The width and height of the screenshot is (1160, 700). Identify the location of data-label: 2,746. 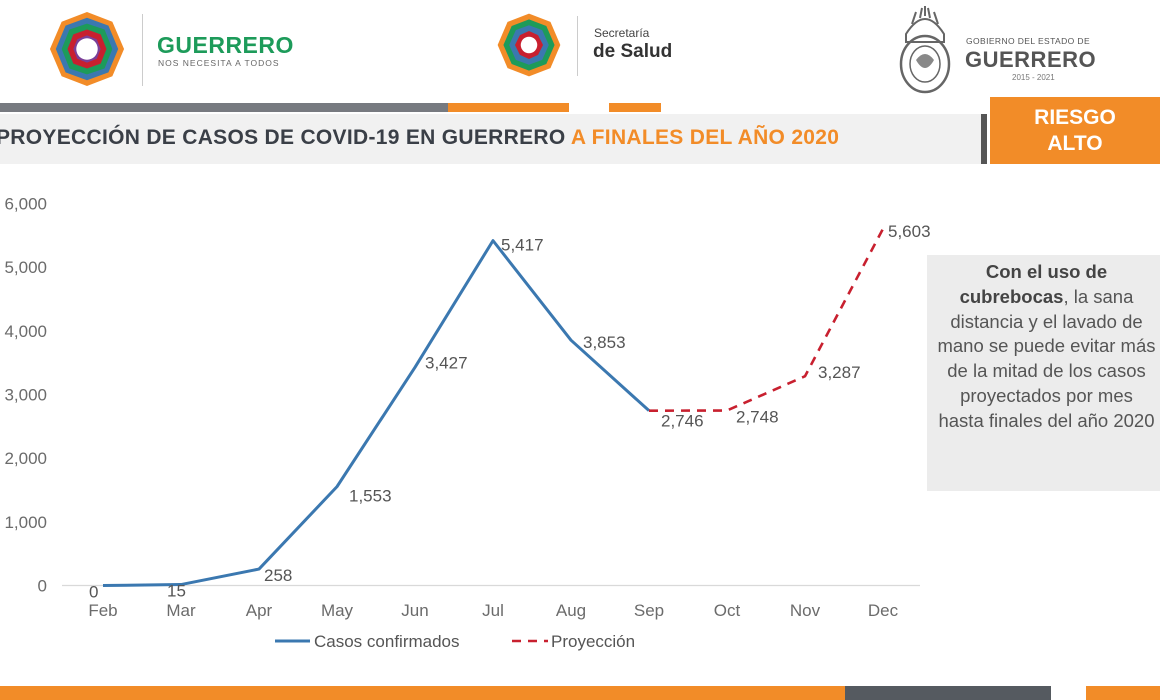
(682, 421).